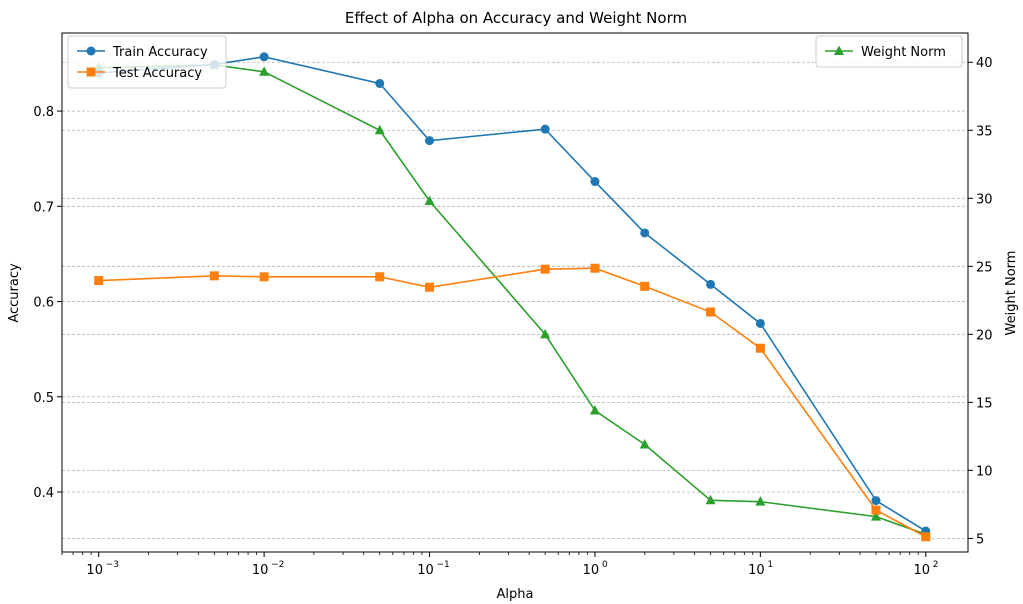 The image size is (1023, 604). I want to click on y-right-tick-label: 30, so click(984, 199).